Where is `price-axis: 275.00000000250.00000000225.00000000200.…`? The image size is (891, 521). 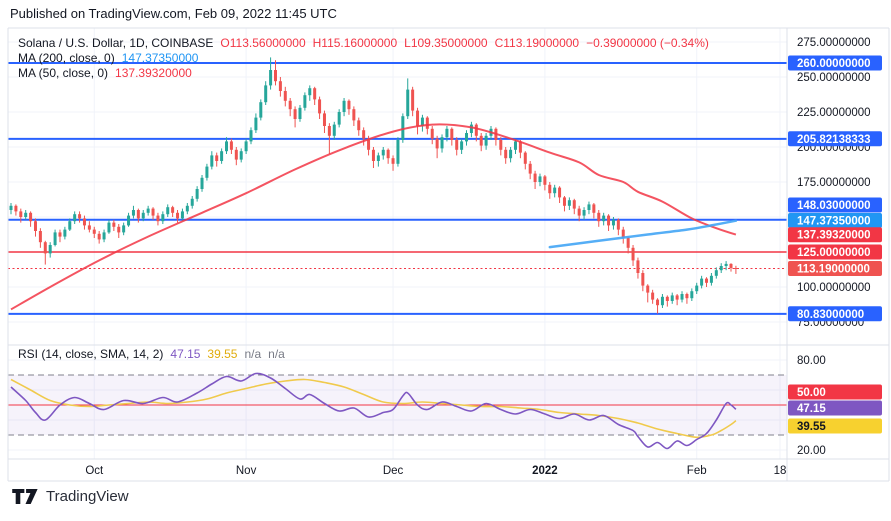 price-axis: 275.00000000250.00000000225.00000000200.… is located at coordinates (834, 247).